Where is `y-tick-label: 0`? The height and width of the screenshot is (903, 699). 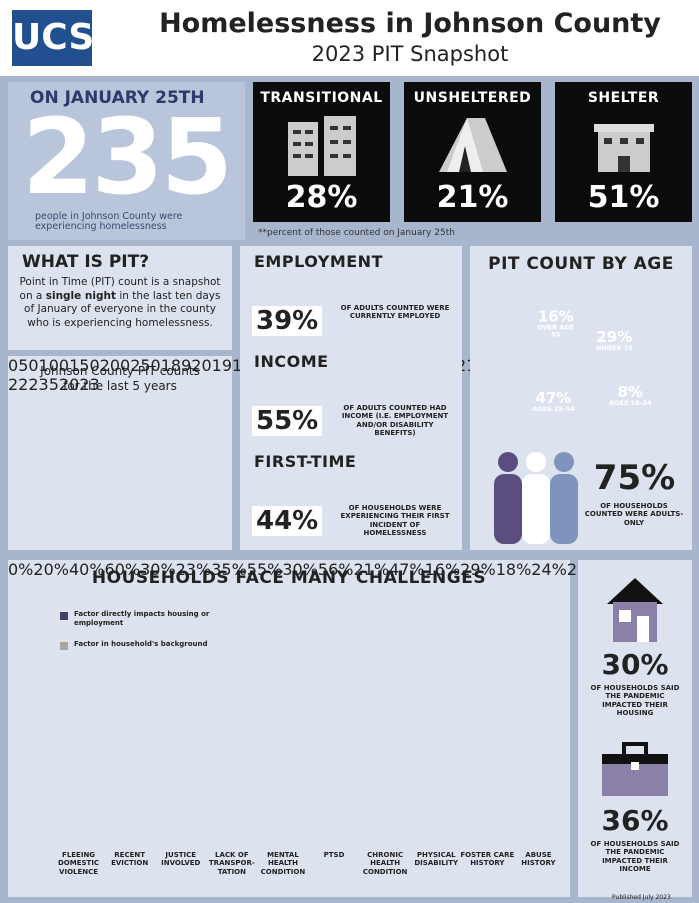
y-tick-label: 0 is located at coordinates (13, 365).